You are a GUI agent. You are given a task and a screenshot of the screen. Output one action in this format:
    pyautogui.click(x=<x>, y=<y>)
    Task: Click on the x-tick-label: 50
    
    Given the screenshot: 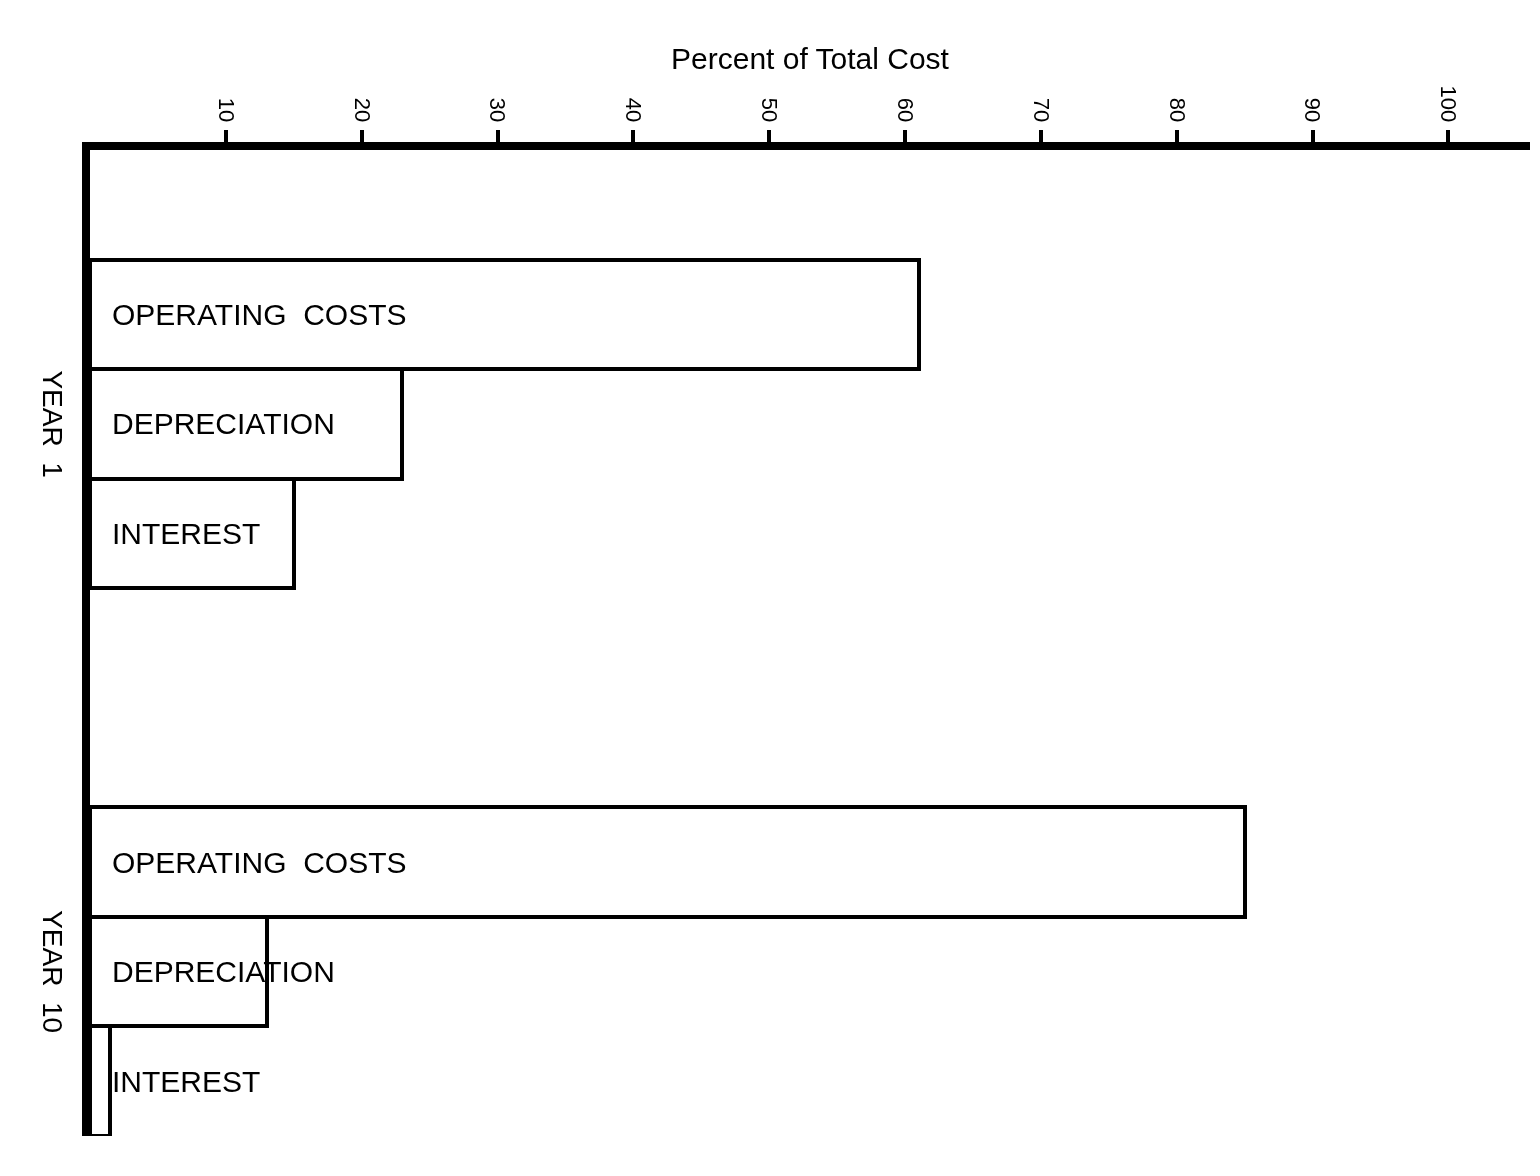 What is the action you would take?
    pyautogui.click(x=770, y=110)
    